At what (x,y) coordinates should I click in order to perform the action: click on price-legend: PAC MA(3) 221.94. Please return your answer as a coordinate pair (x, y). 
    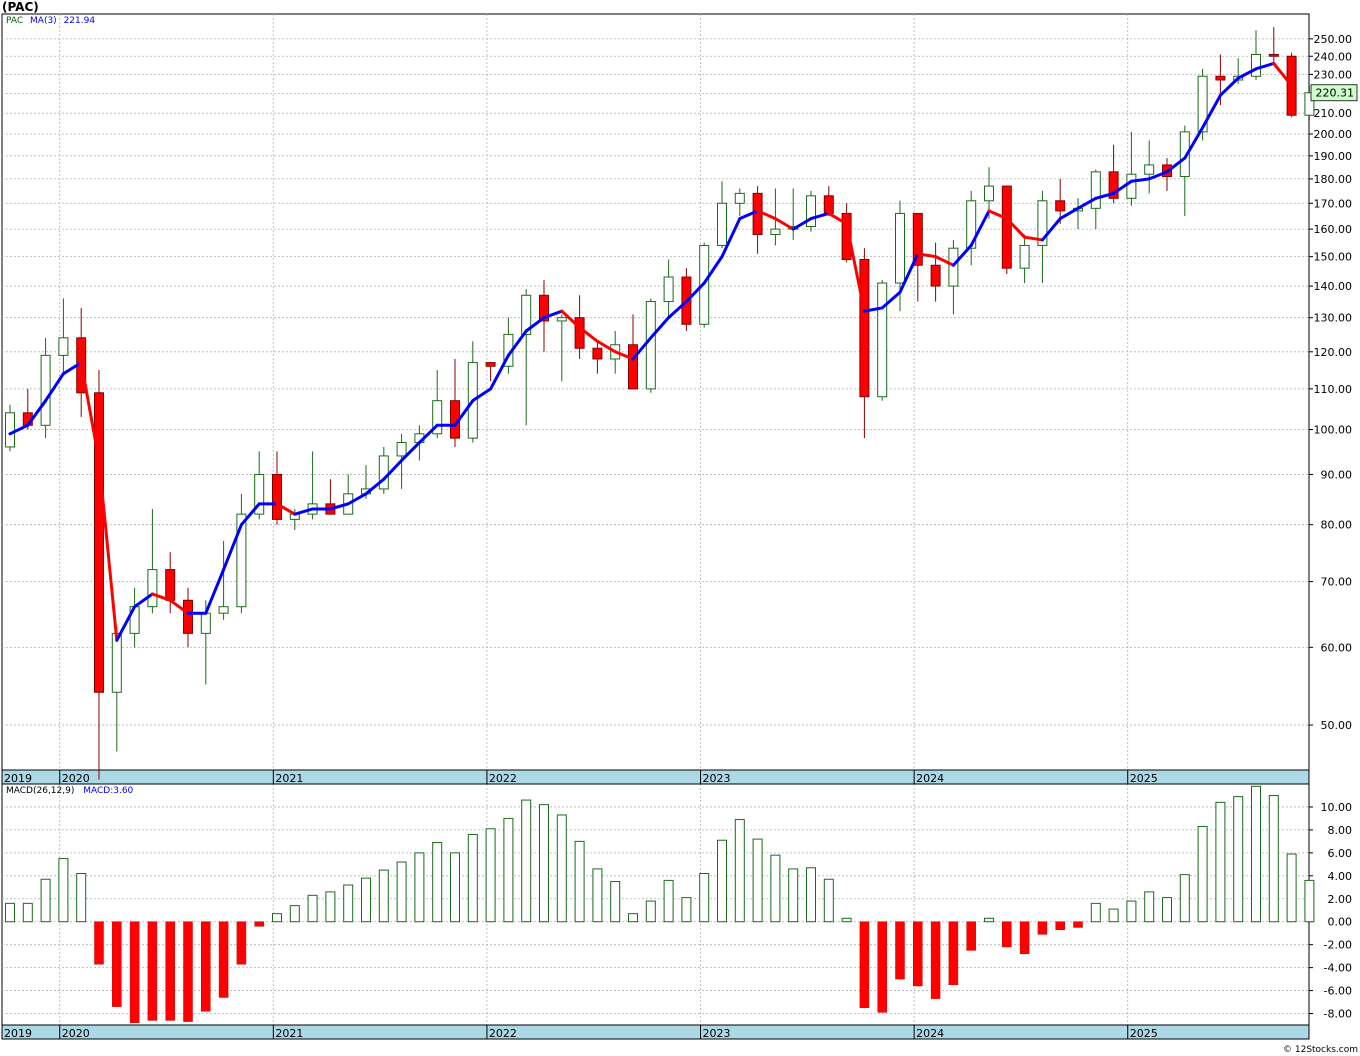
    Looking at the image, I should click on (50, 21).